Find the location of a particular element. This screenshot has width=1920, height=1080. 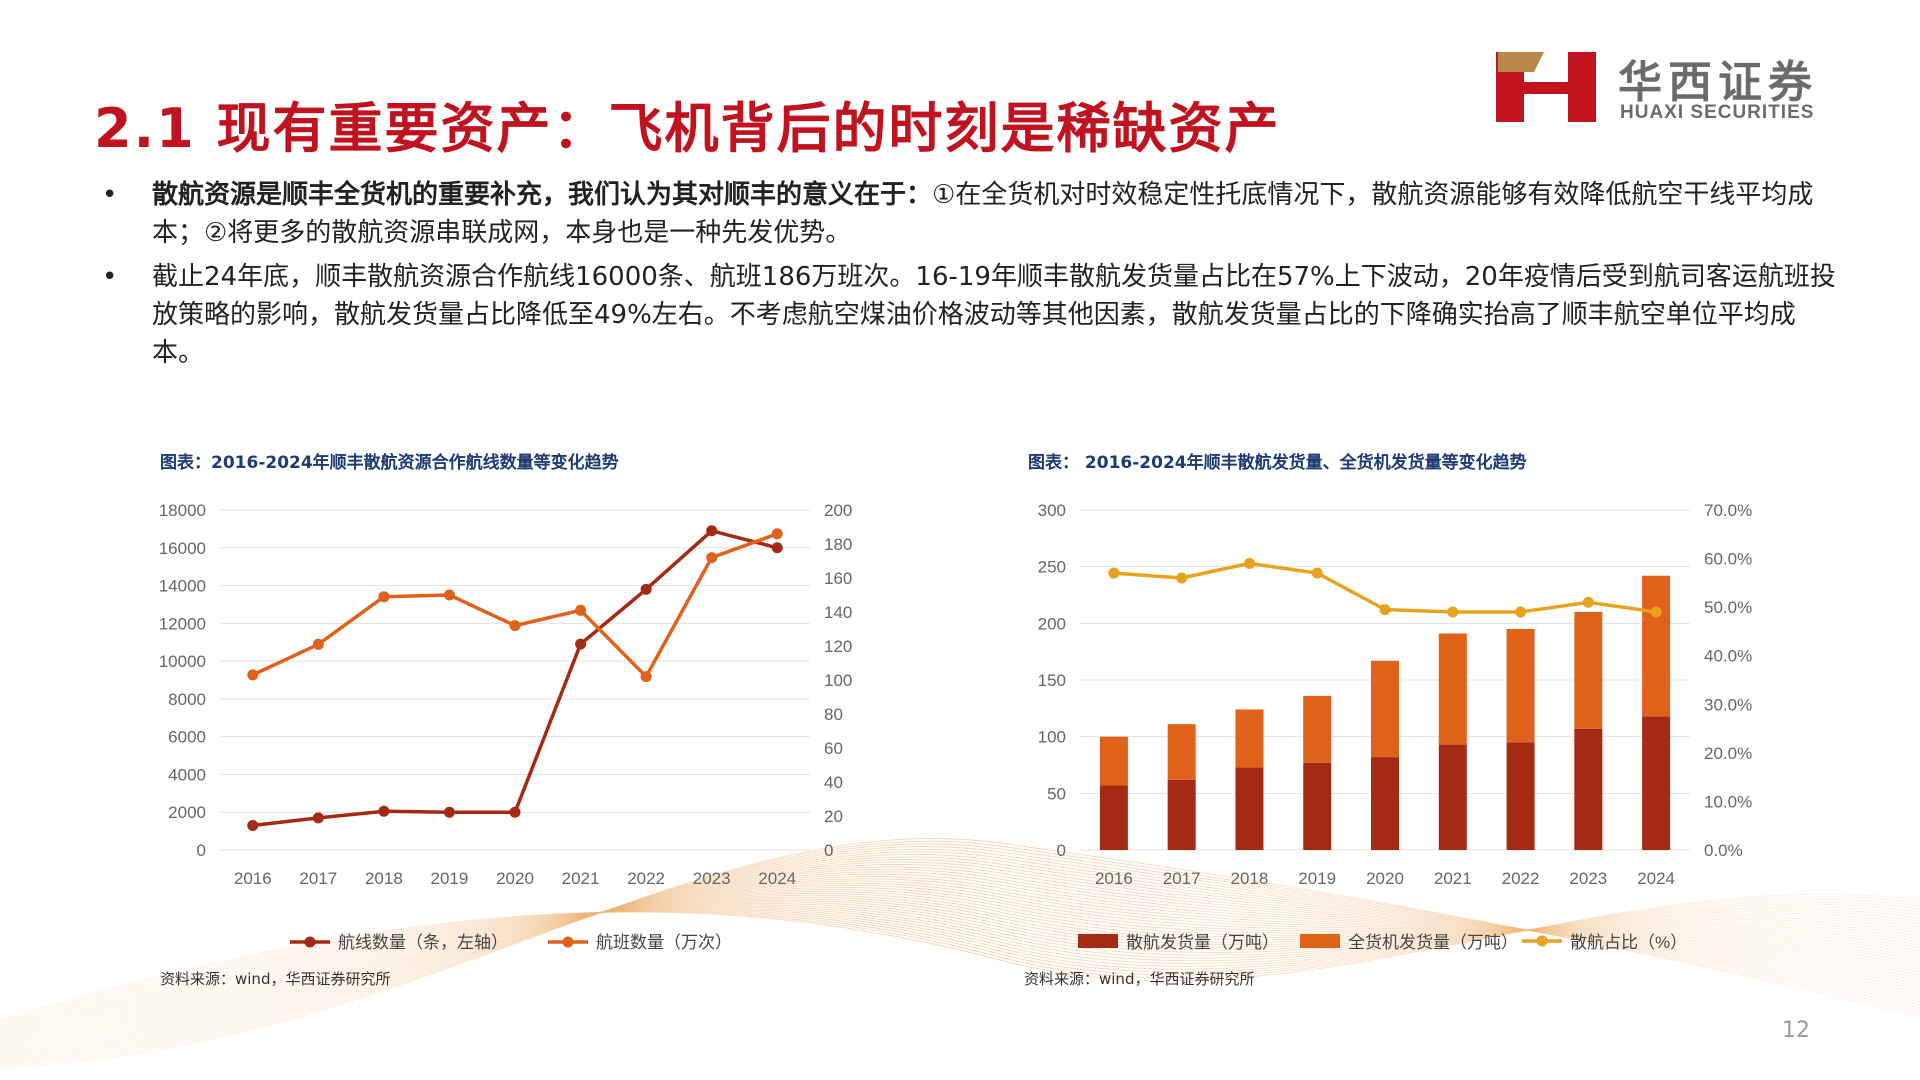

legend-label: 散航占比（%） is located at coordinates (1628, 942).